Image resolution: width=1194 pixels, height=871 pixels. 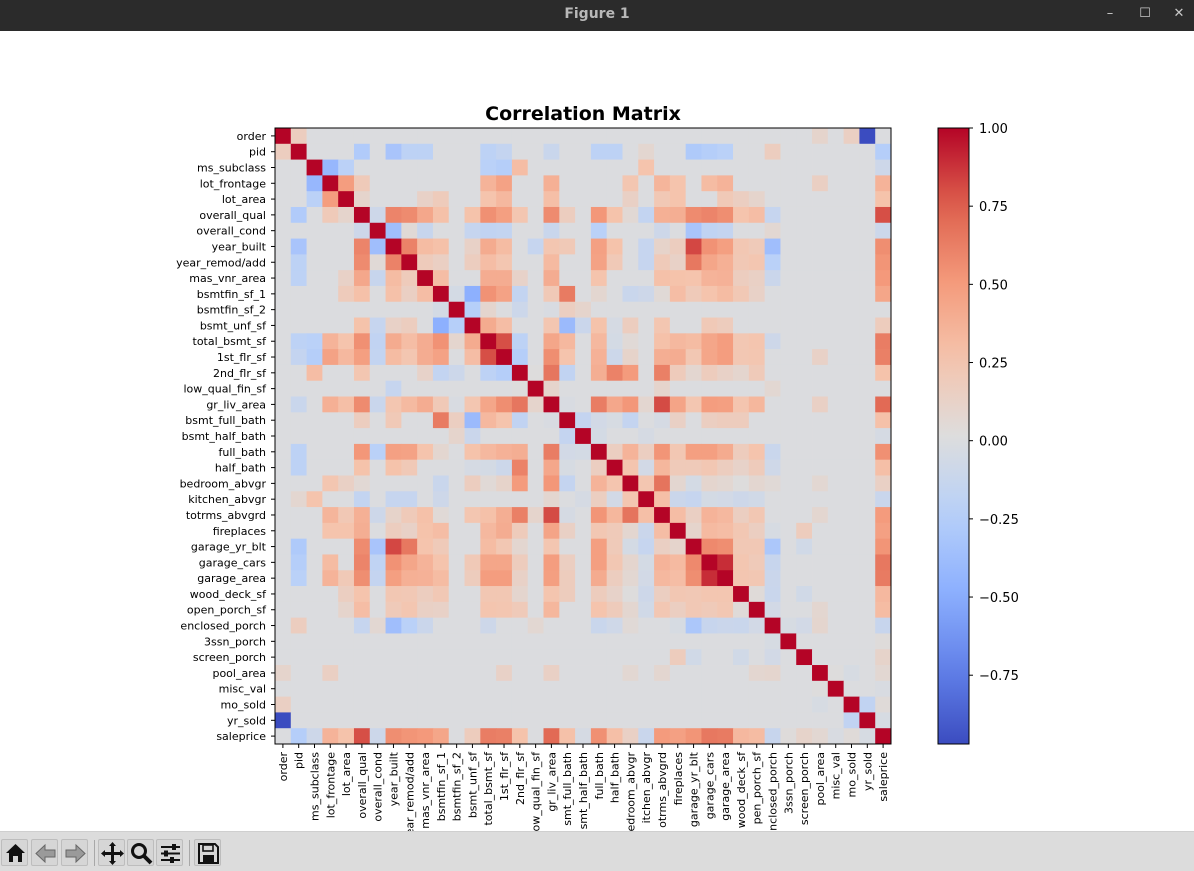 What do you see at coordinates (1110, 13) in the screenshot?
I see `minimize-button: –` at bounding box center [1110, 13].